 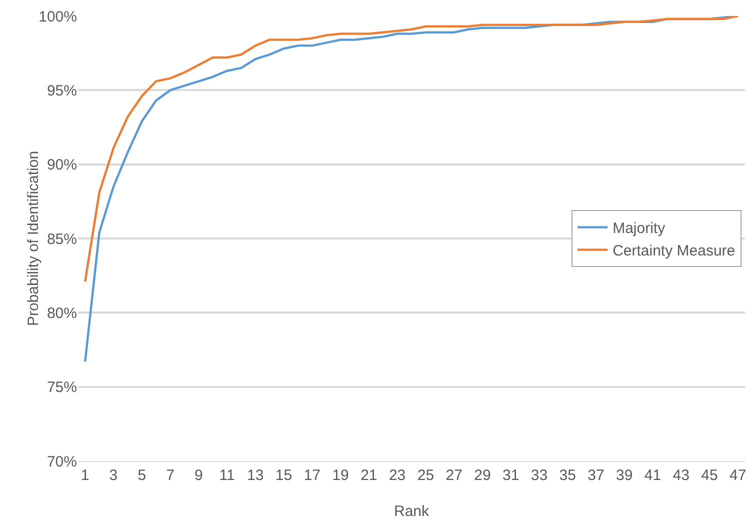 I want to click on x-tick-label: 39, so click(x=624, y=475).